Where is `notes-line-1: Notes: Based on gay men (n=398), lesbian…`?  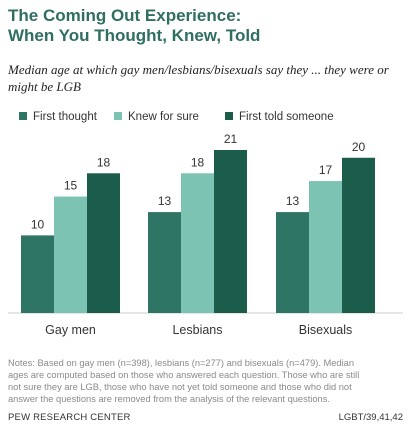 notes-line-1: Notes: Based on gay men (n=398), lesbian… is located at coordinates (181, 363).